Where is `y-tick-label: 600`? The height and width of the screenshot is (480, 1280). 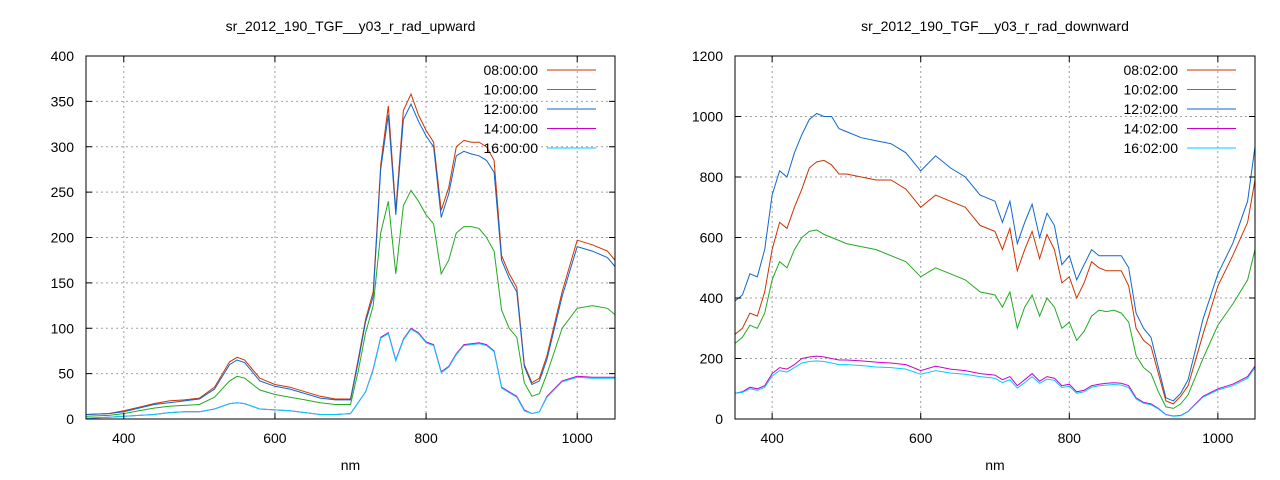
y-tick-label: 600 is located at coordinates (712, 238).